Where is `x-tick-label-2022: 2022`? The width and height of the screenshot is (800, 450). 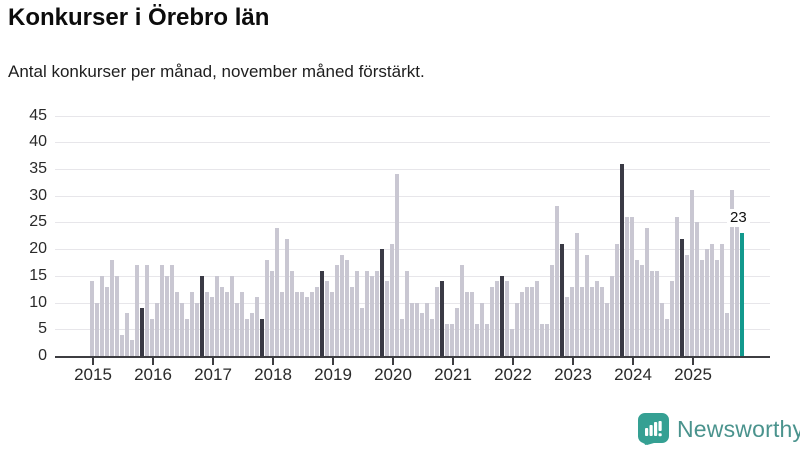 x-tick-label-2022: 2022 is located at coordinates (513, 374).